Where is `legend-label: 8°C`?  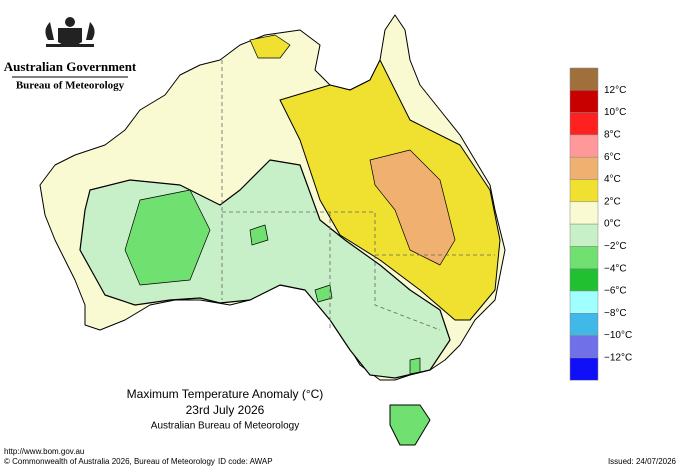 legend-label: 8°C is located at coordinates (612, 135).